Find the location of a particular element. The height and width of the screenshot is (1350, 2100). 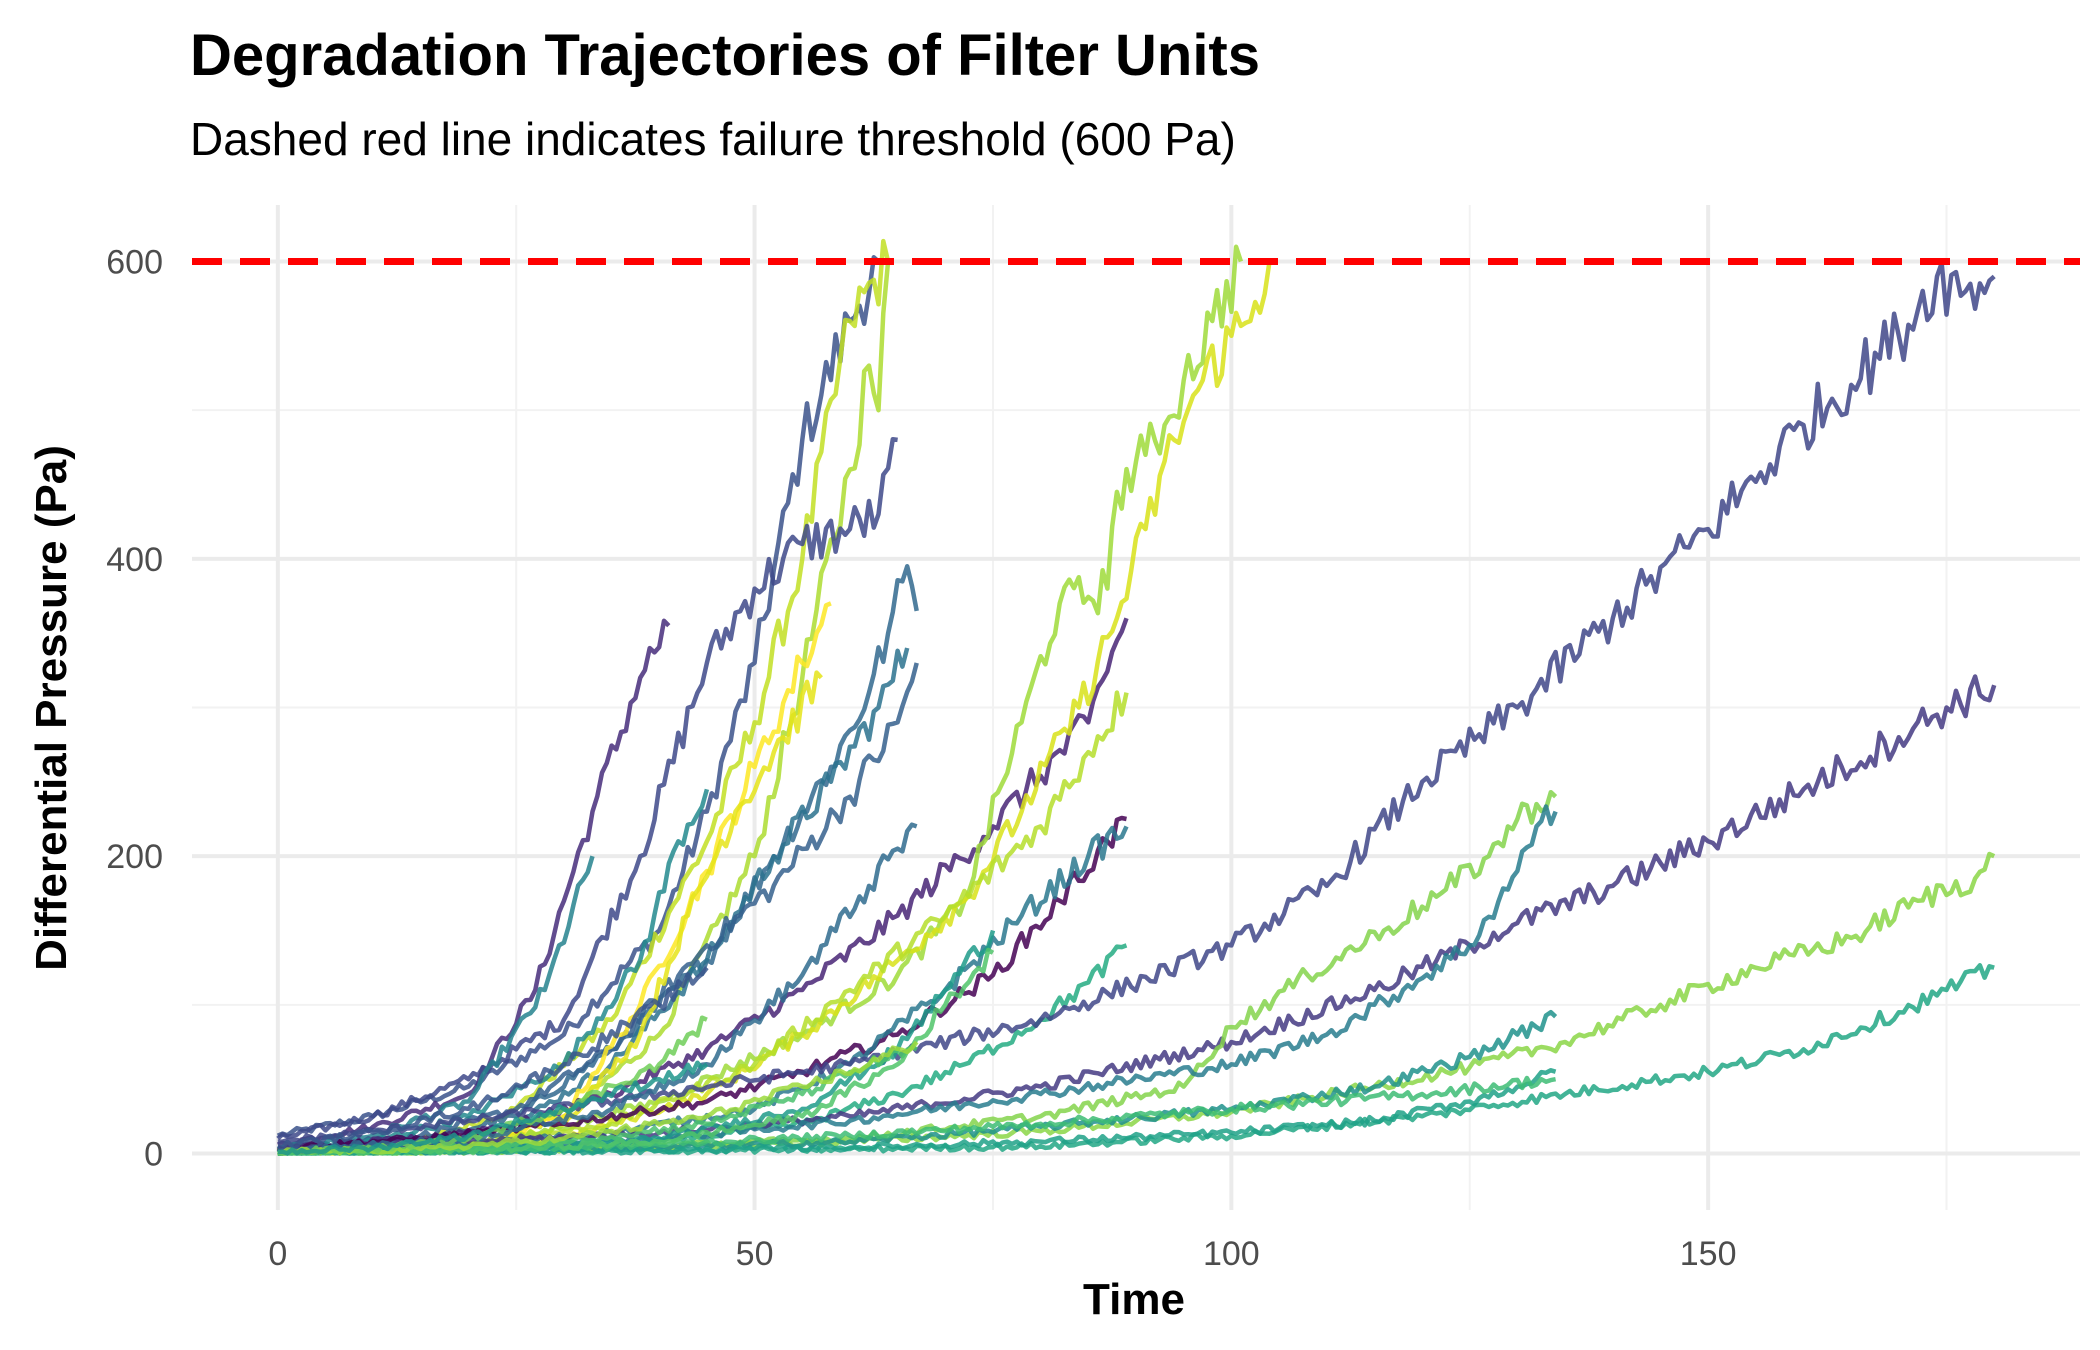

y-tick-label: 600 is located at coordinates (134, 262).